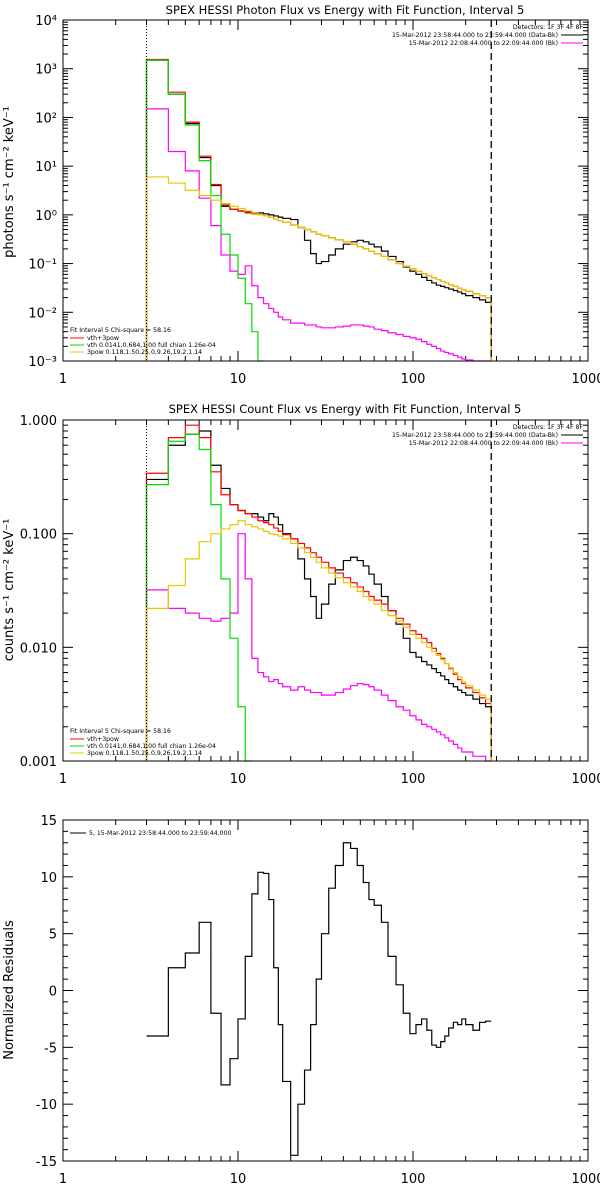 Image resolution: width=600 pixels, height=1200 pixels. Describe the element at coordinates (46, 70) in the screenshot. I see `panel1-ytick-label: 10³` at that location.